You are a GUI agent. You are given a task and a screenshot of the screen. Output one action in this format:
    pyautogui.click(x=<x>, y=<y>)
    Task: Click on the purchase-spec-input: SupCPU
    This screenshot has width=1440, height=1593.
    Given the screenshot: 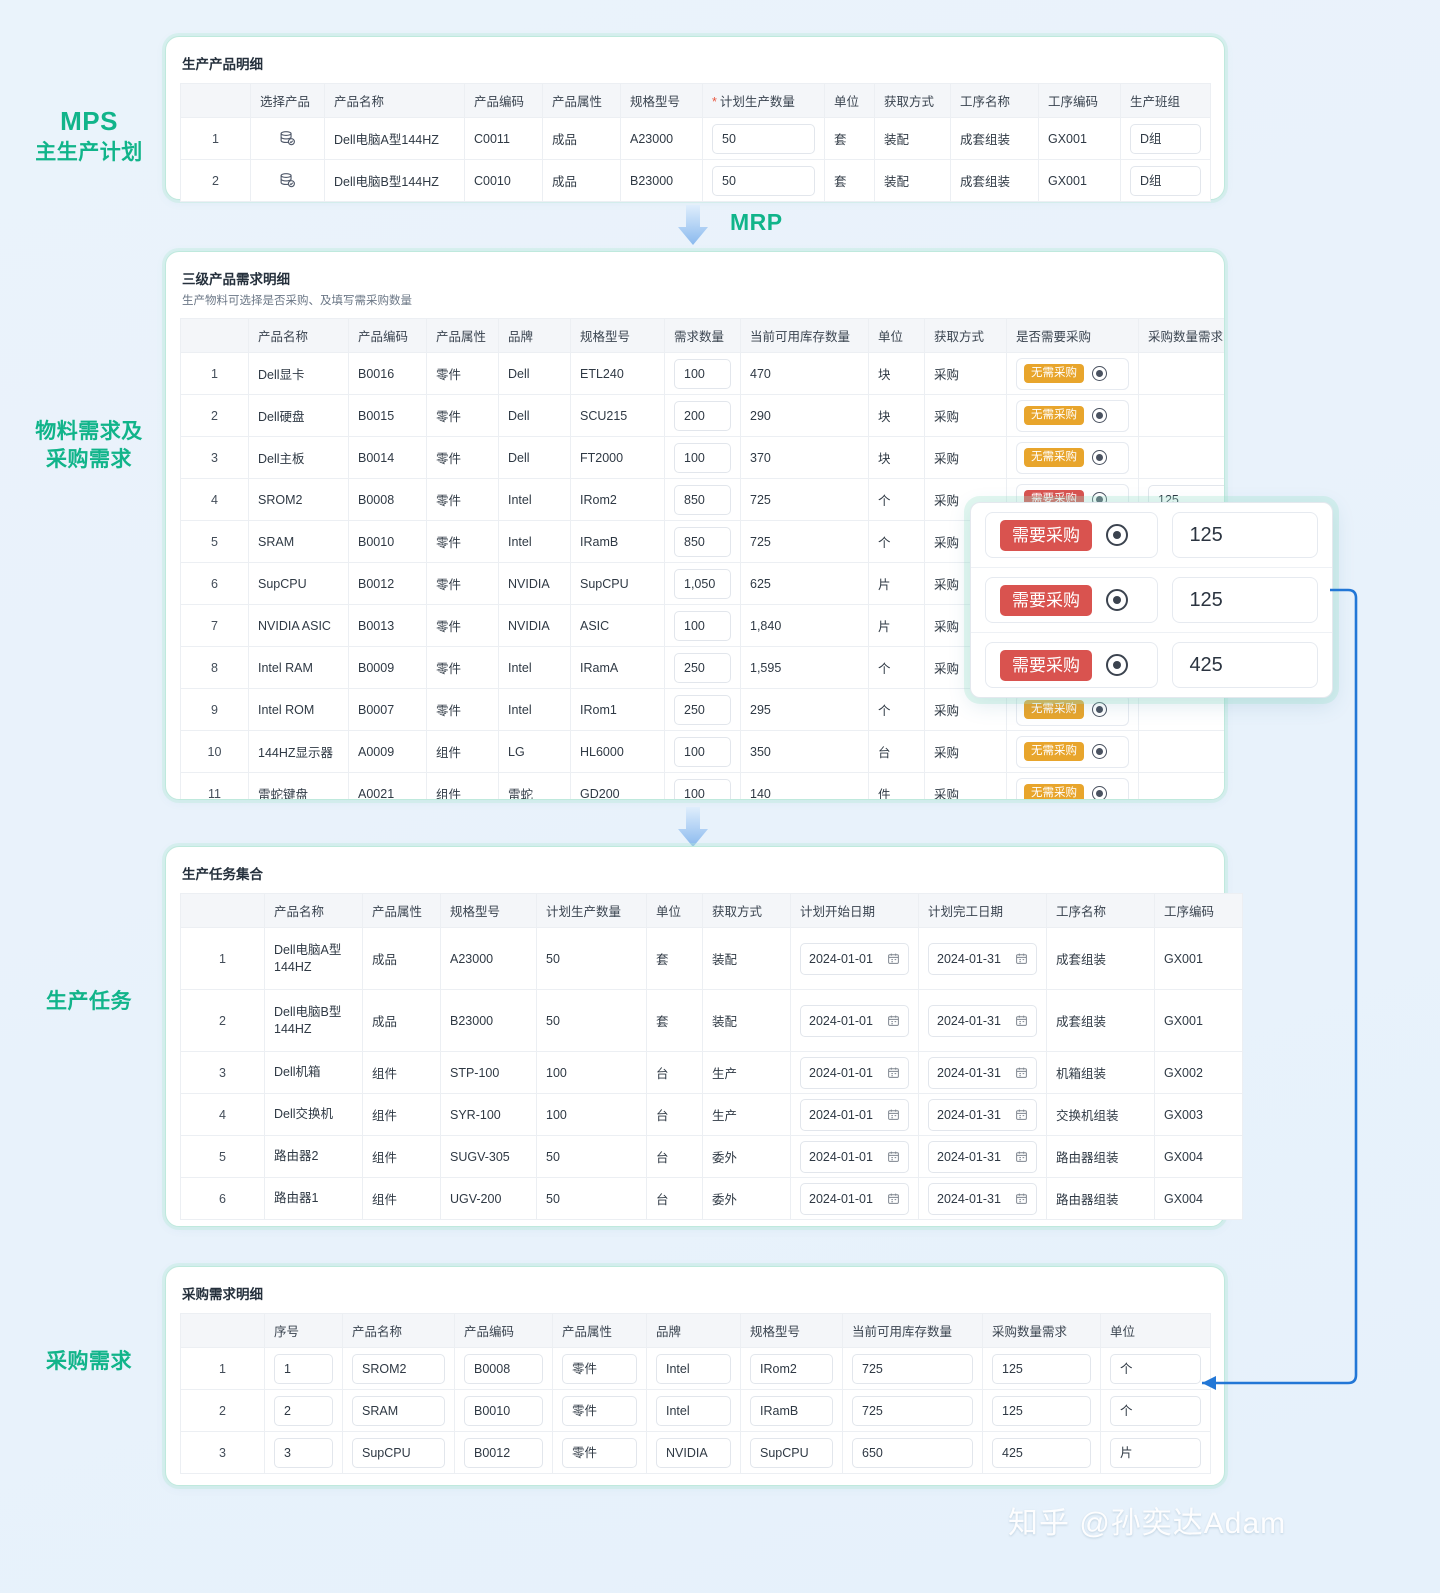 What is the action you would take?
    pyautogui.click(x=791, y=1452)
    